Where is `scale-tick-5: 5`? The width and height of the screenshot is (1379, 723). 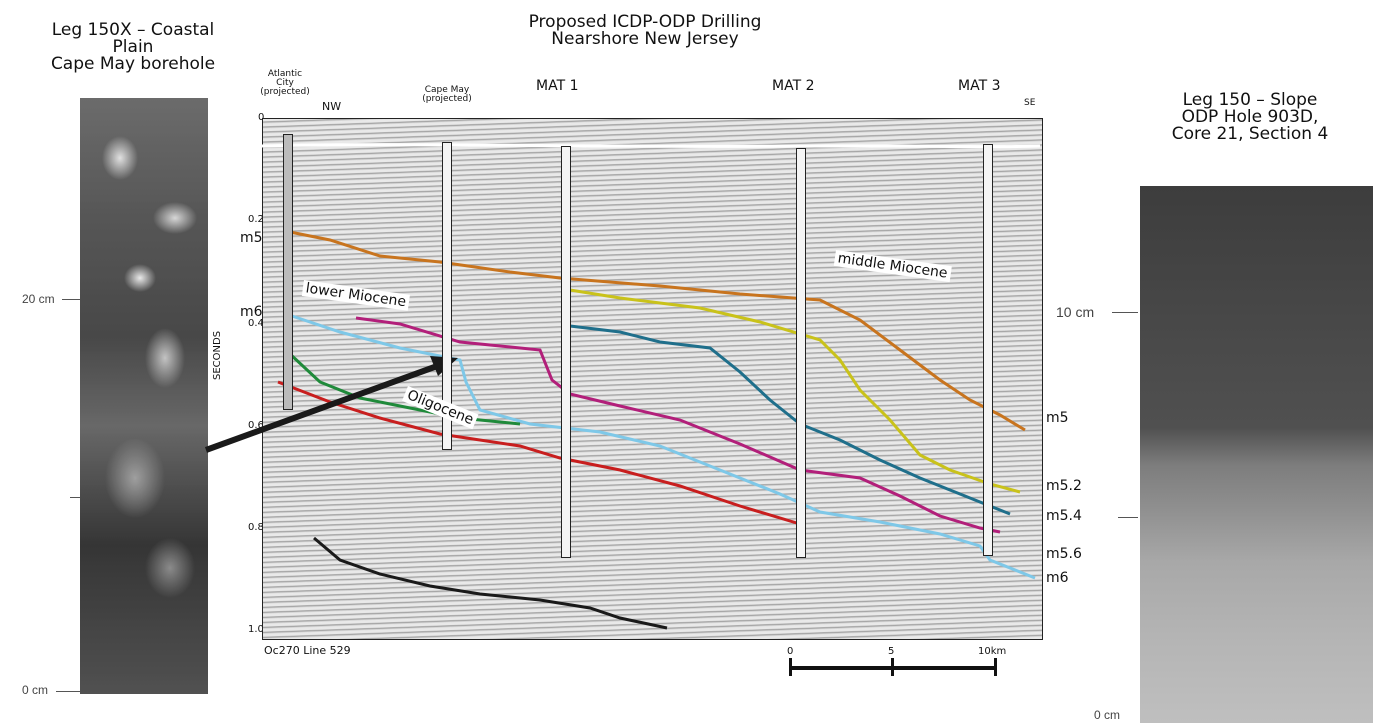 scale-tick-5: 5 is located at coordinates (891, 651).